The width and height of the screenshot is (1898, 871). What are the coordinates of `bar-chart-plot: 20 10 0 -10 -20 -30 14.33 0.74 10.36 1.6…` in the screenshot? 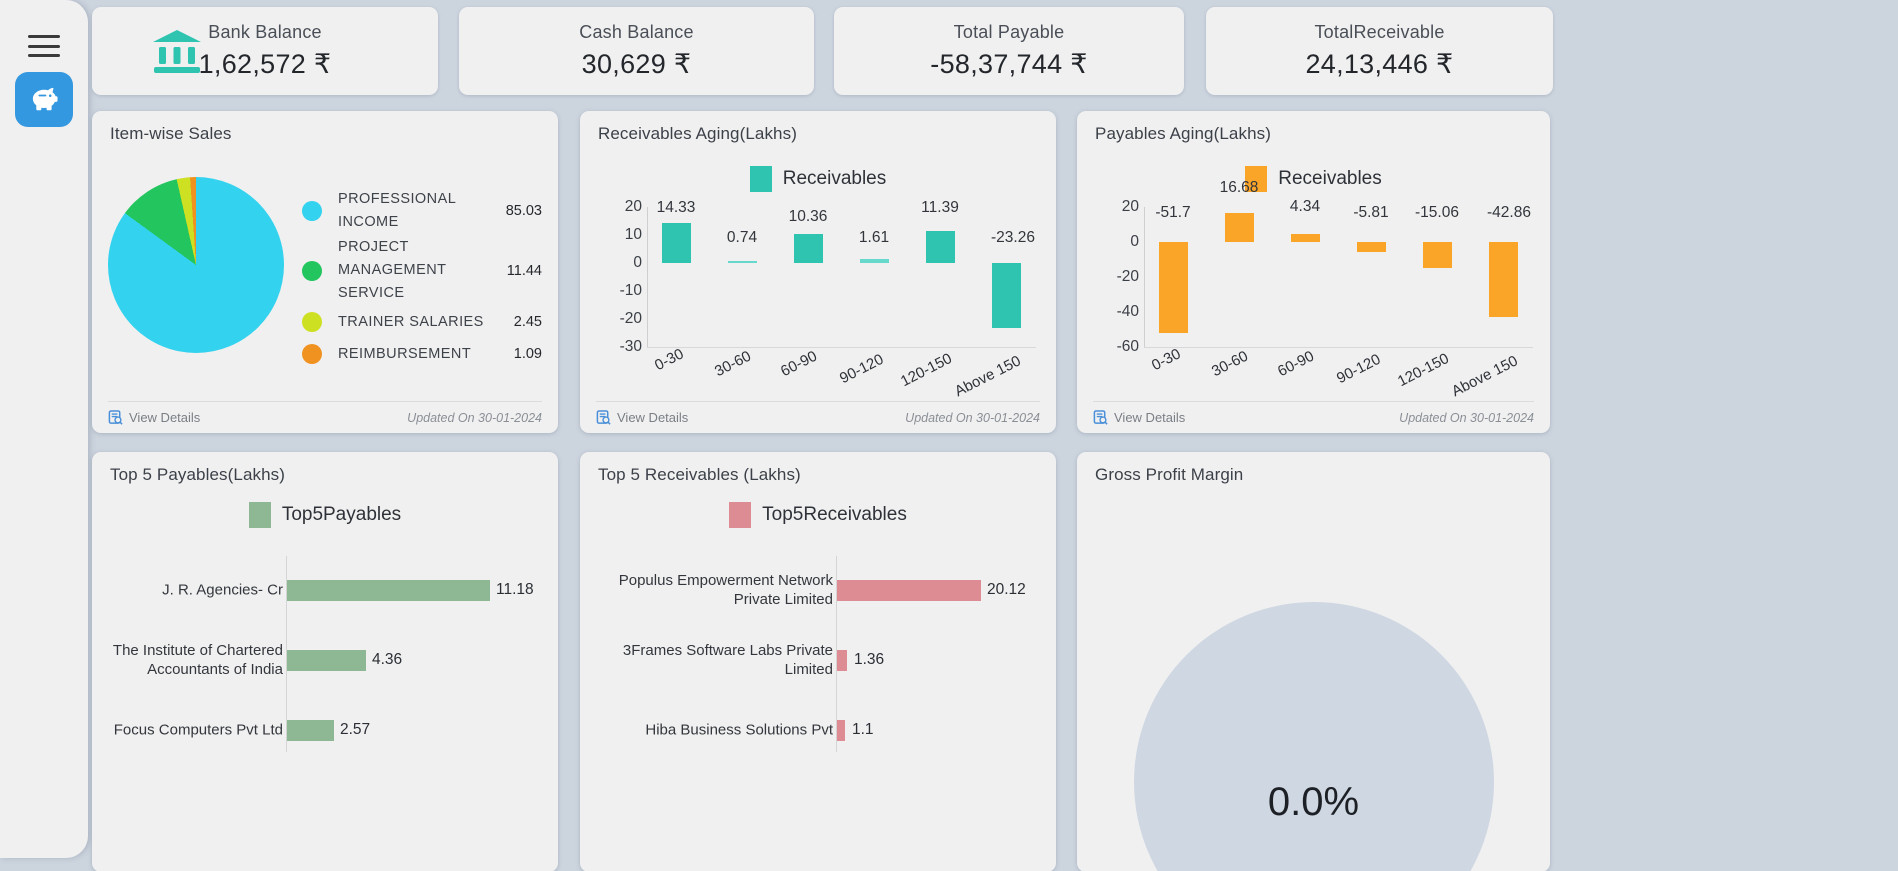 It's located at (818, 299).